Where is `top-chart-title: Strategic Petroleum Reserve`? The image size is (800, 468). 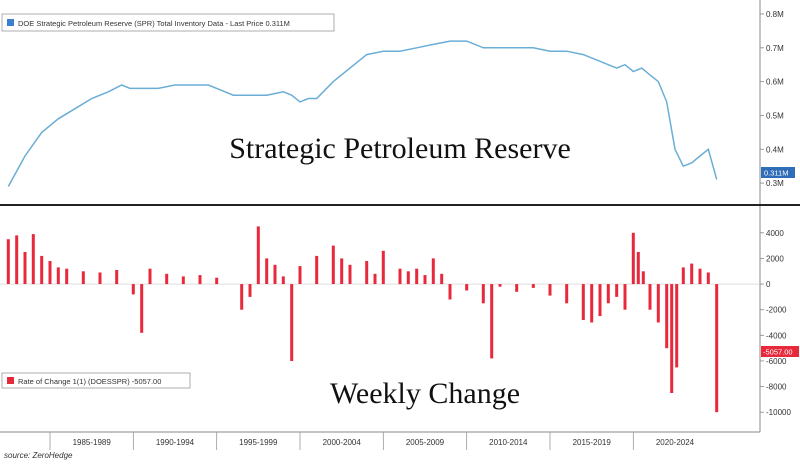 top-chart-title: Strategic Petroleum Reserve is located at coordinates (400, 148).